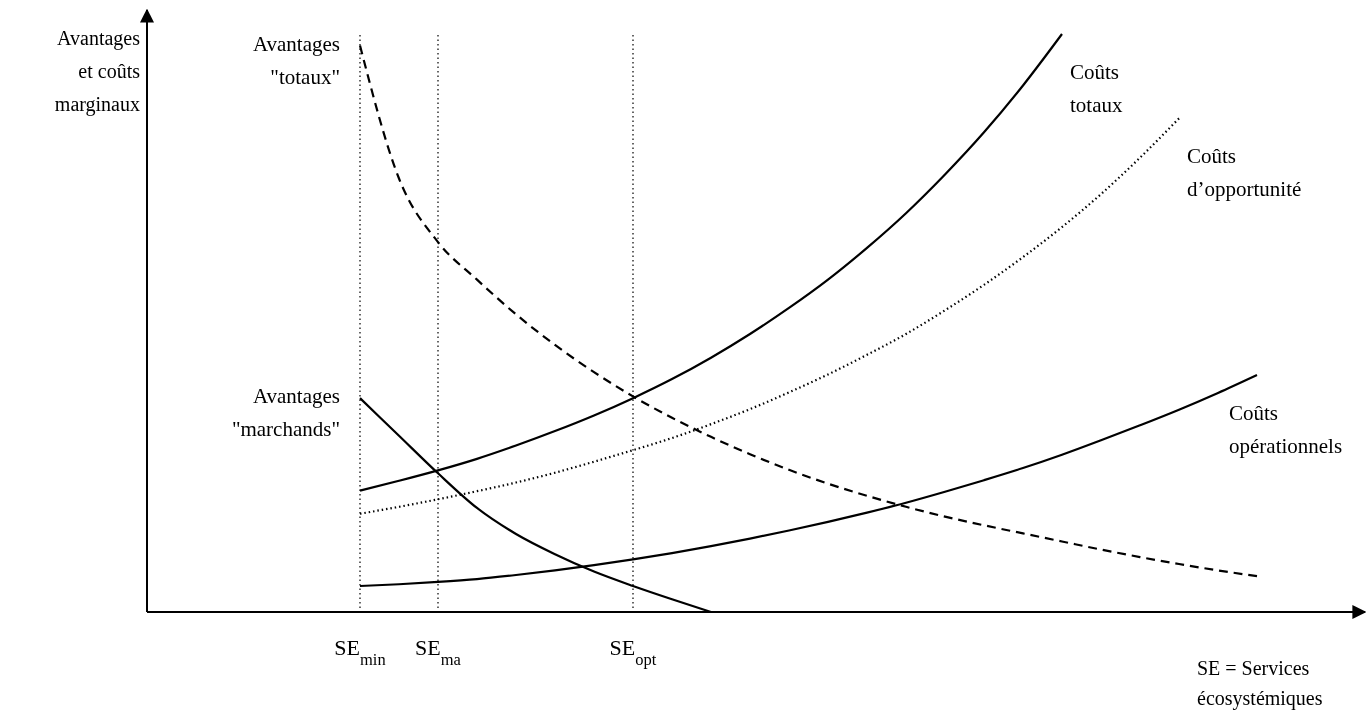  I want to click on series-label: Coûts totaux, so click(1096, 88).